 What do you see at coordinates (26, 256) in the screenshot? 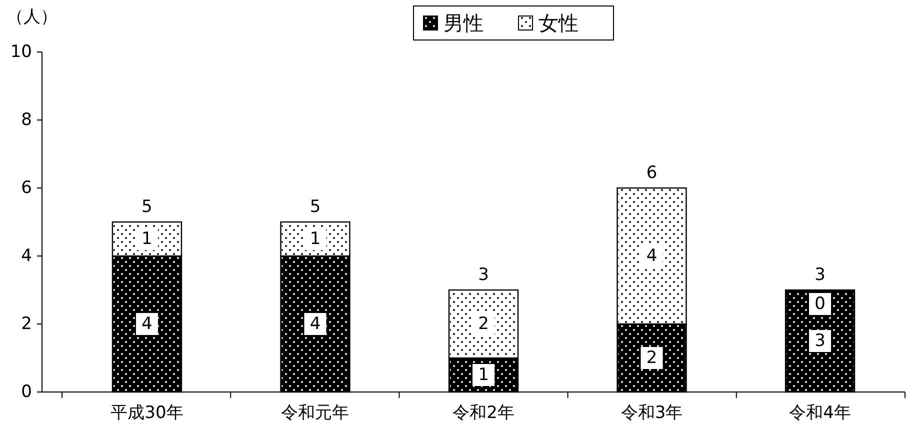
I see `y-tick-label: 4` at bounding box center [26, 256].